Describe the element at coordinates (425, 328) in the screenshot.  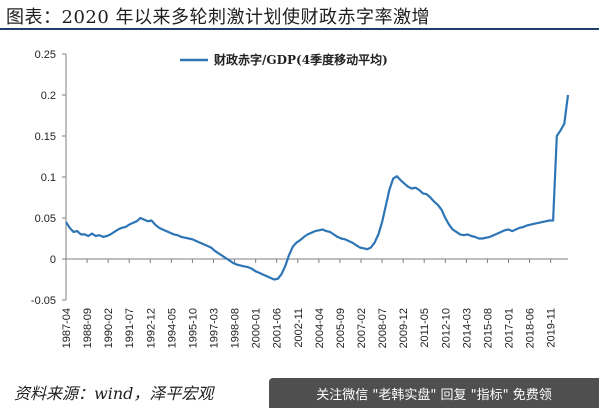
I see `x-tick-label: 2011-05` at that location.